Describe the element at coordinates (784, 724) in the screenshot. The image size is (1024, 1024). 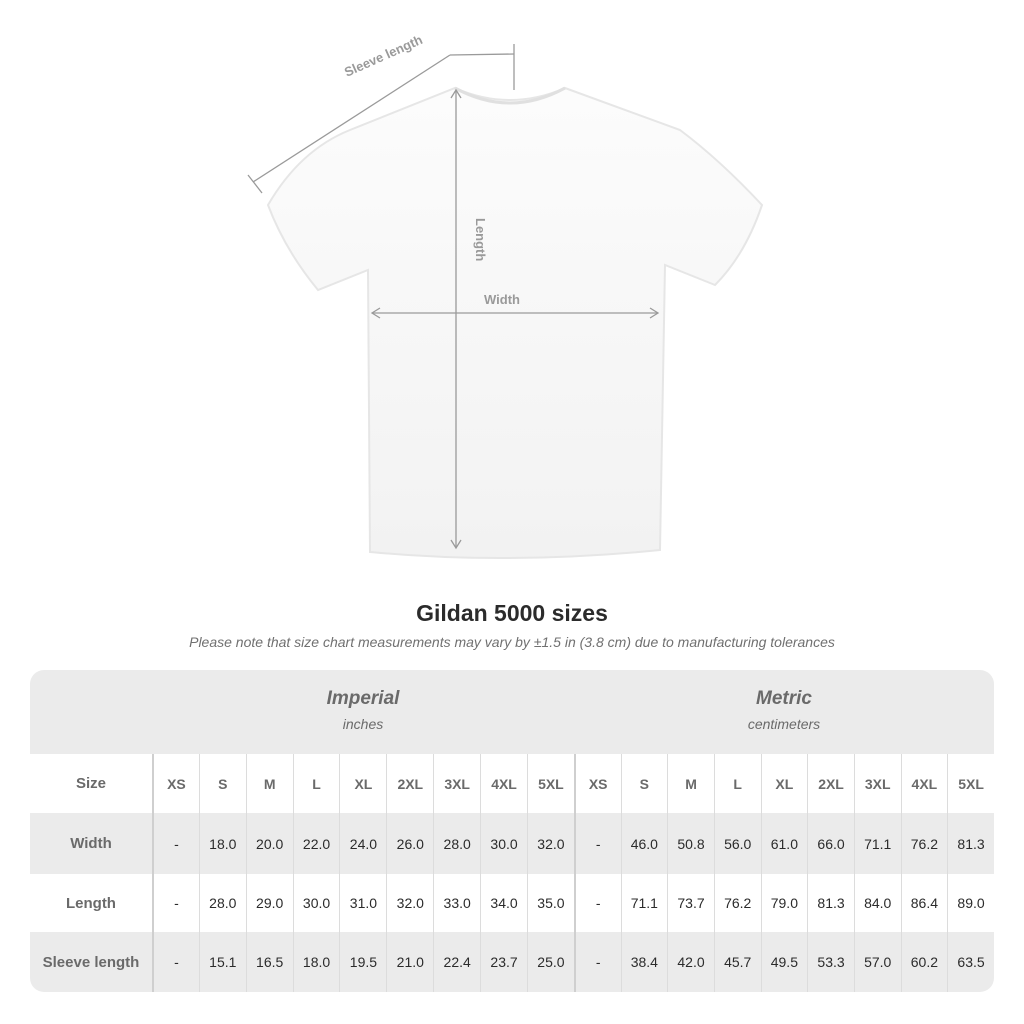
I see `metric-unit: centimeters` at that location.